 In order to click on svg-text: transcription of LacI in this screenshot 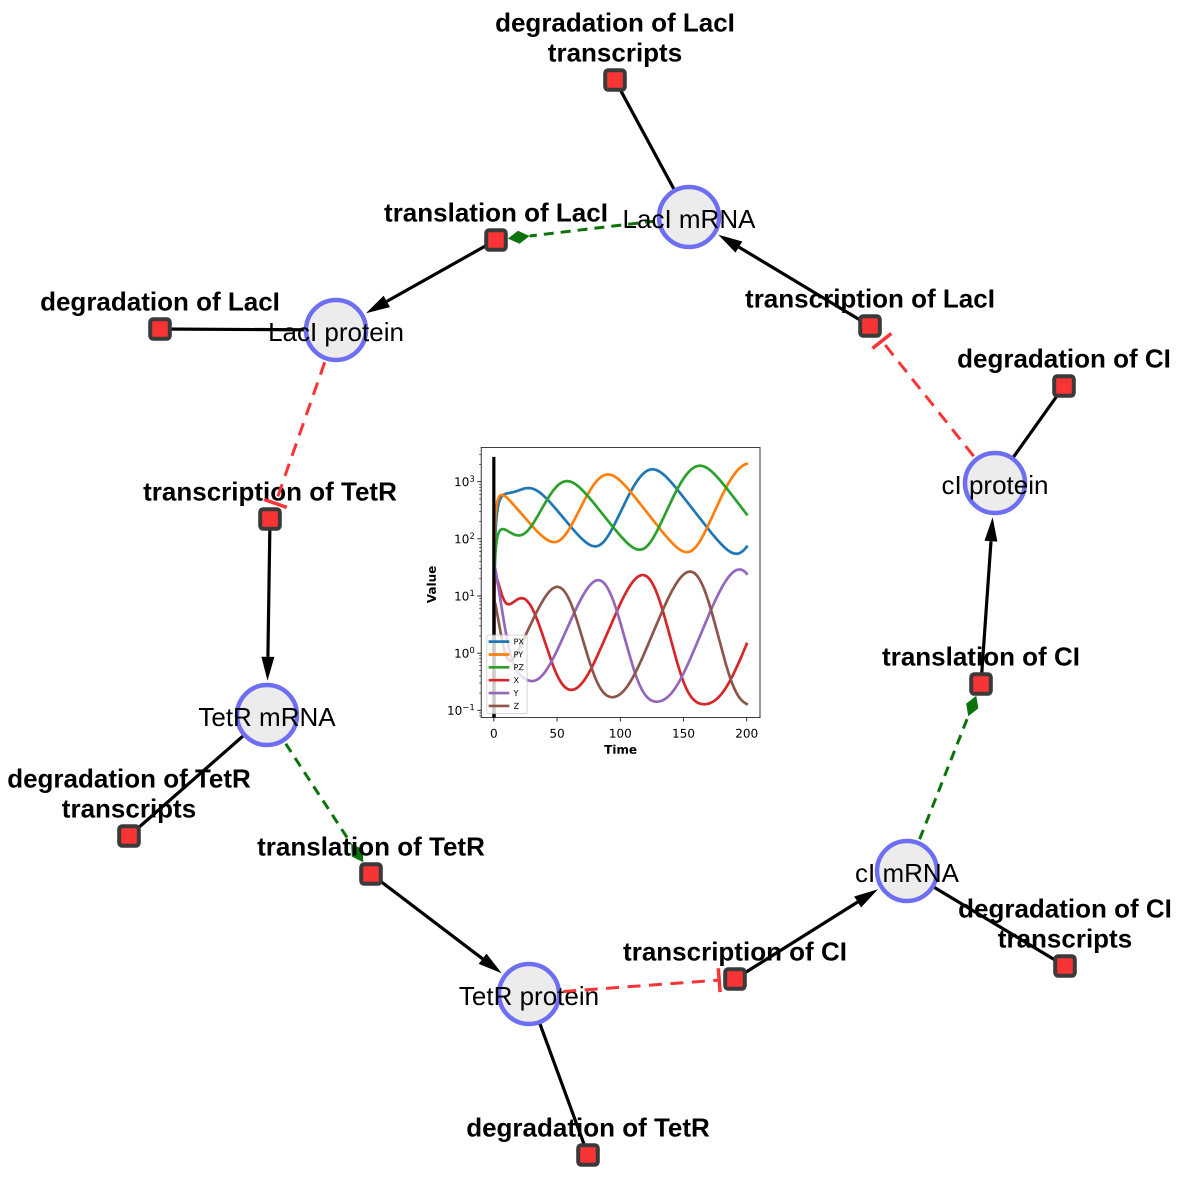, I will do `click(870, 299)`.